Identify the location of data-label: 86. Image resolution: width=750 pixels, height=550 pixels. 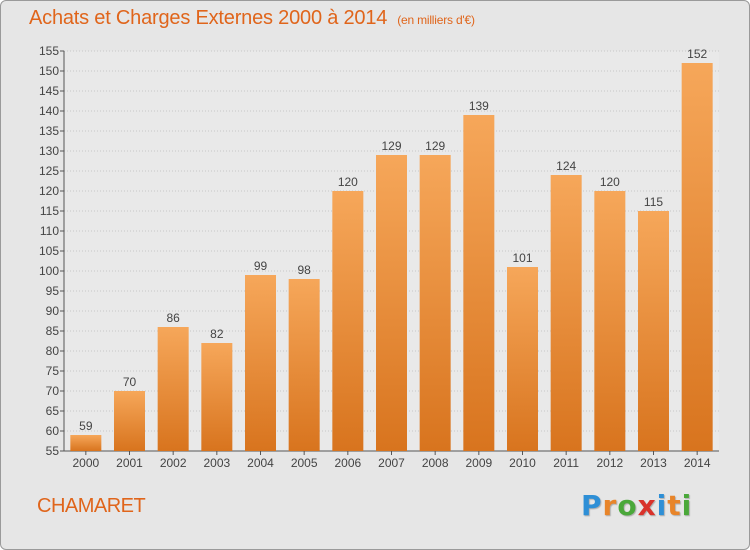
(173, 318).